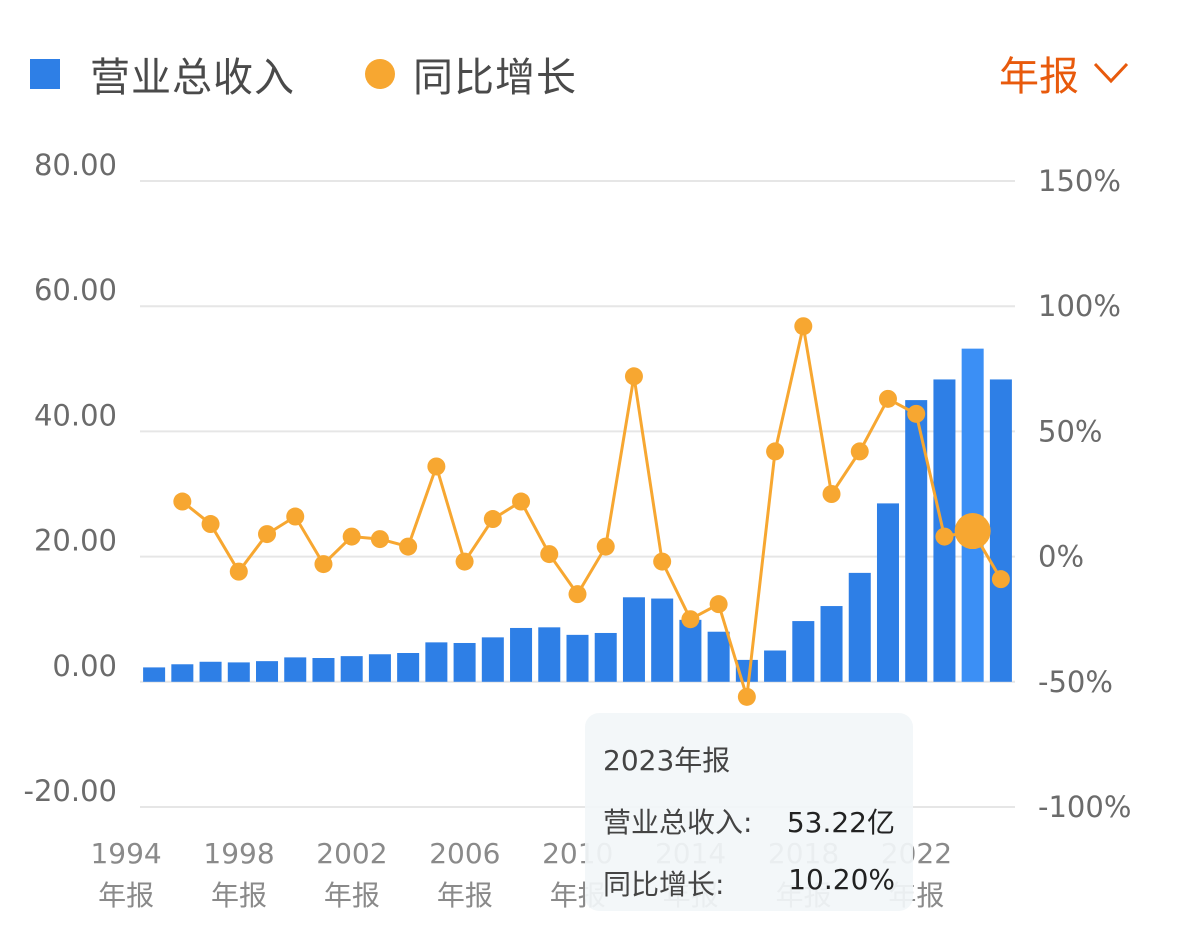 Image resolution: width=1179 pixels, height=947 pixels. Describe the element at coordinates (1061, 557) in the screenshot. I see `y-right-tick-label: 0%` at that location.